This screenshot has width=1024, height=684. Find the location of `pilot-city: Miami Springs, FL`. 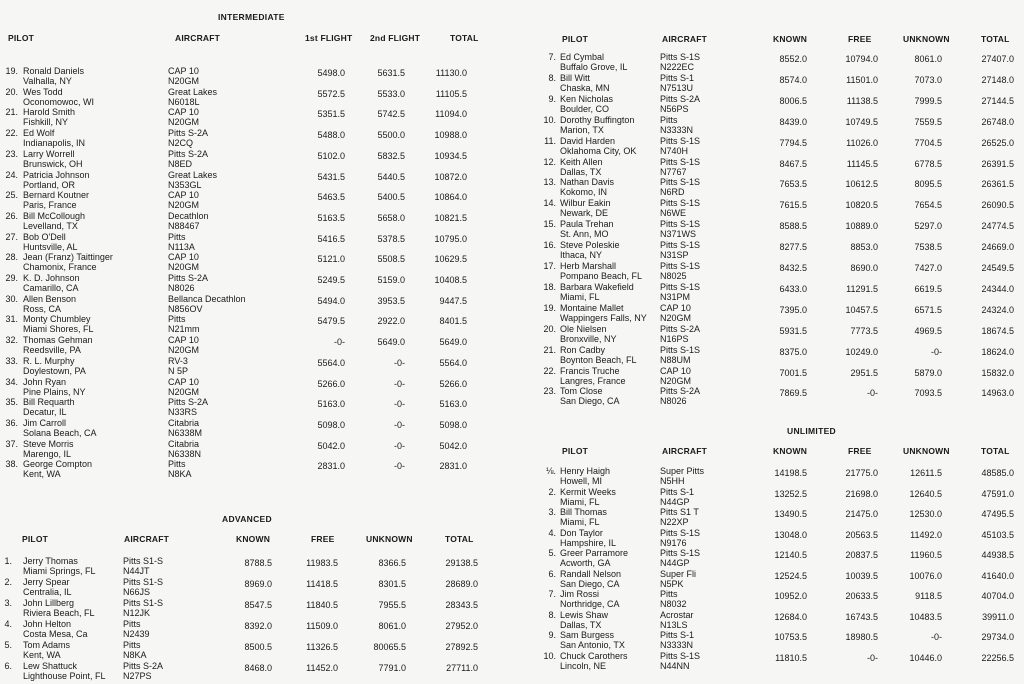

pilot-city: Miami Springs, FL is located at coordinates (59, 571).